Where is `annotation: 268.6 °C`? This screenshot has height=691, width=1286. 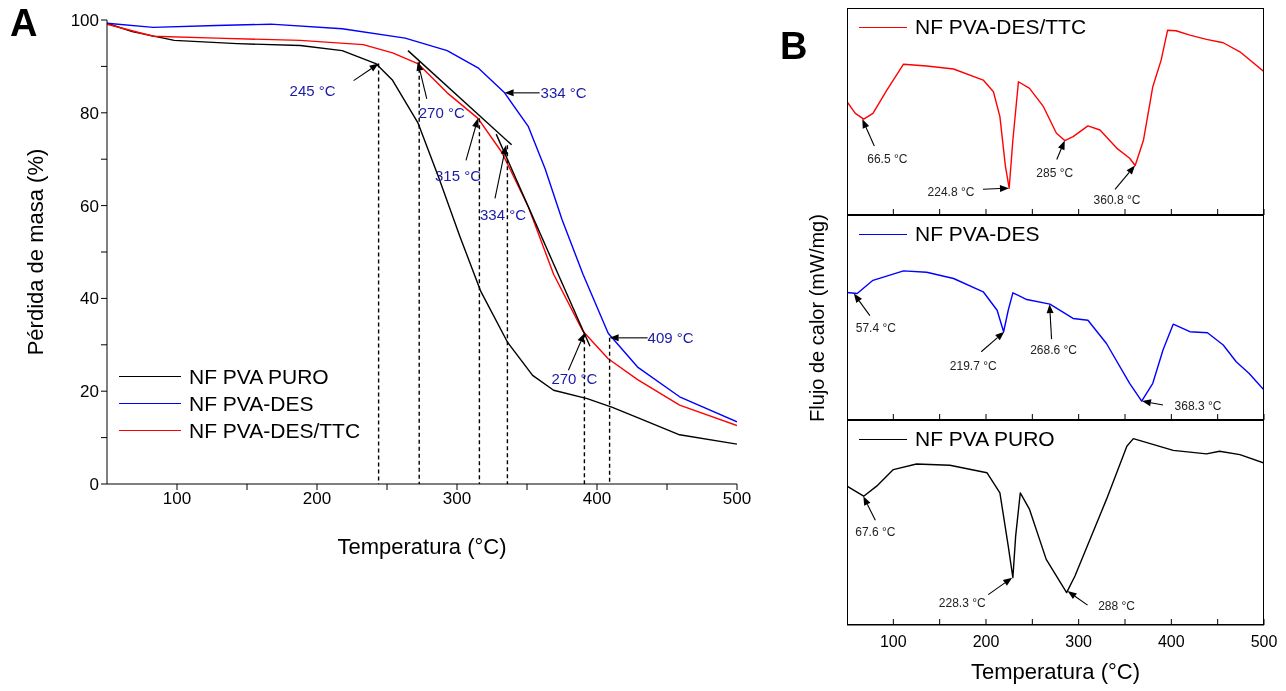 annotation: 268.6 °C is located at coordinates (1054, 350).